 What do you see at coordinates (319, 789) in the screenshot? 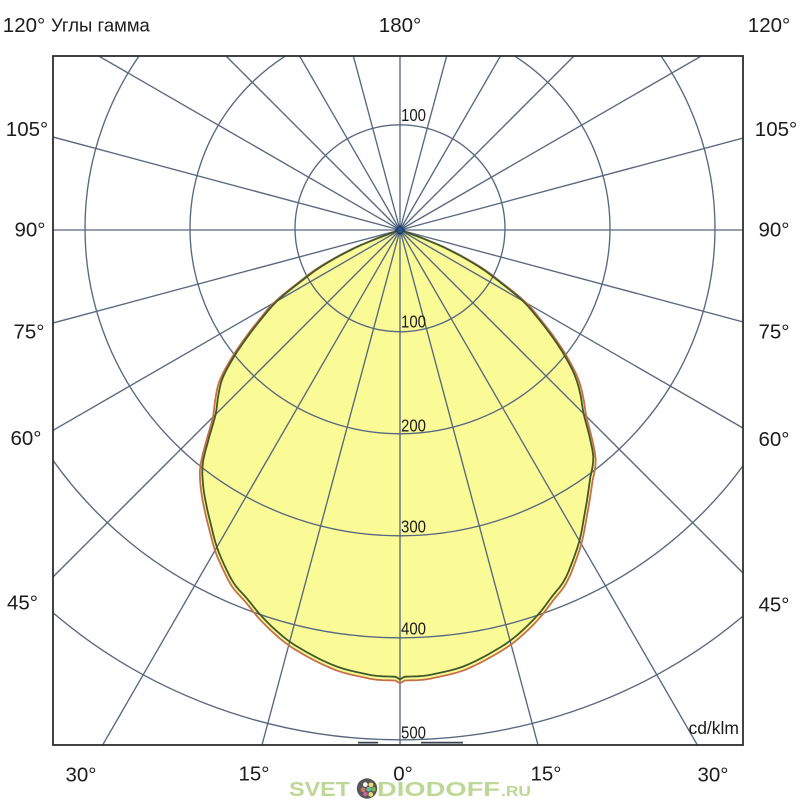
I see `svg-text: SVET` at bounding box center [319, 789].